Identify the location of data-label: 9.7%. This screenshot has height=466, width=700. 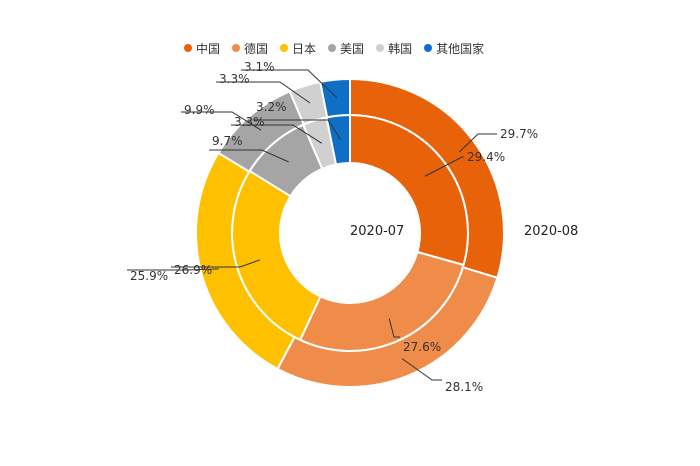
(227, 141).